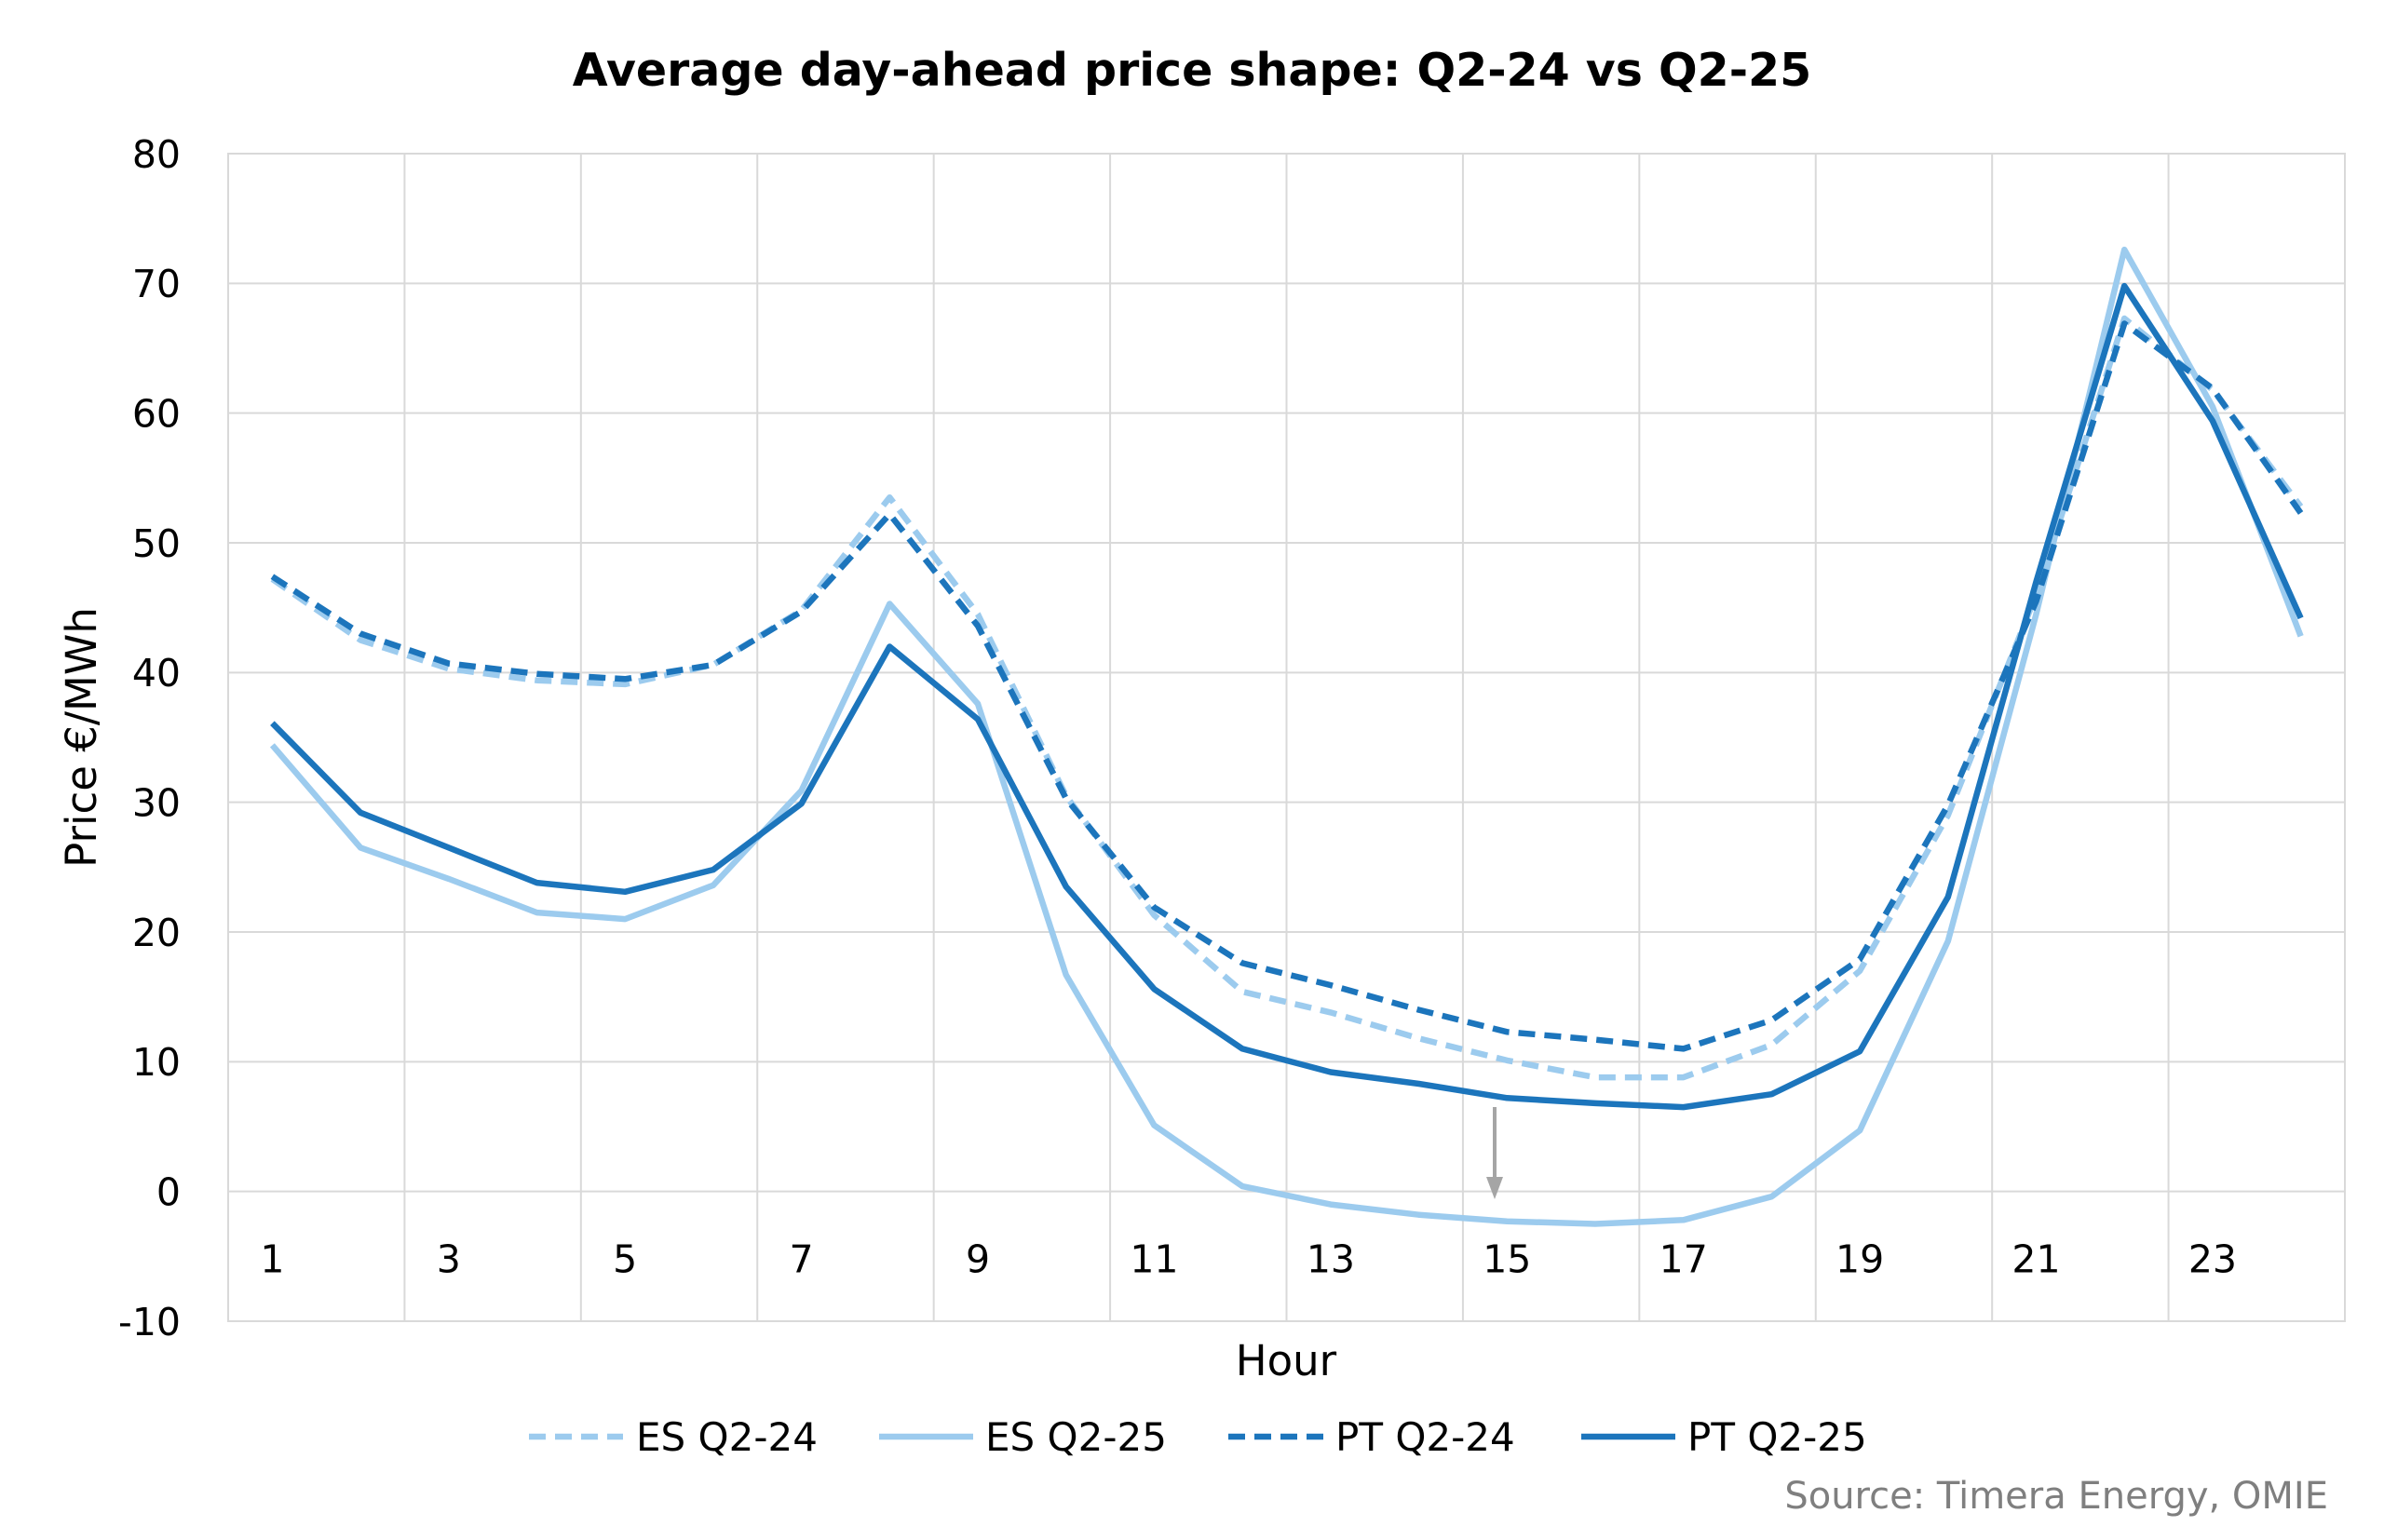 This screenshot has width=2384, height=1540. I want to click on legend-item-pt-q2-24: PT Q2-24, so click(1371, 1437).